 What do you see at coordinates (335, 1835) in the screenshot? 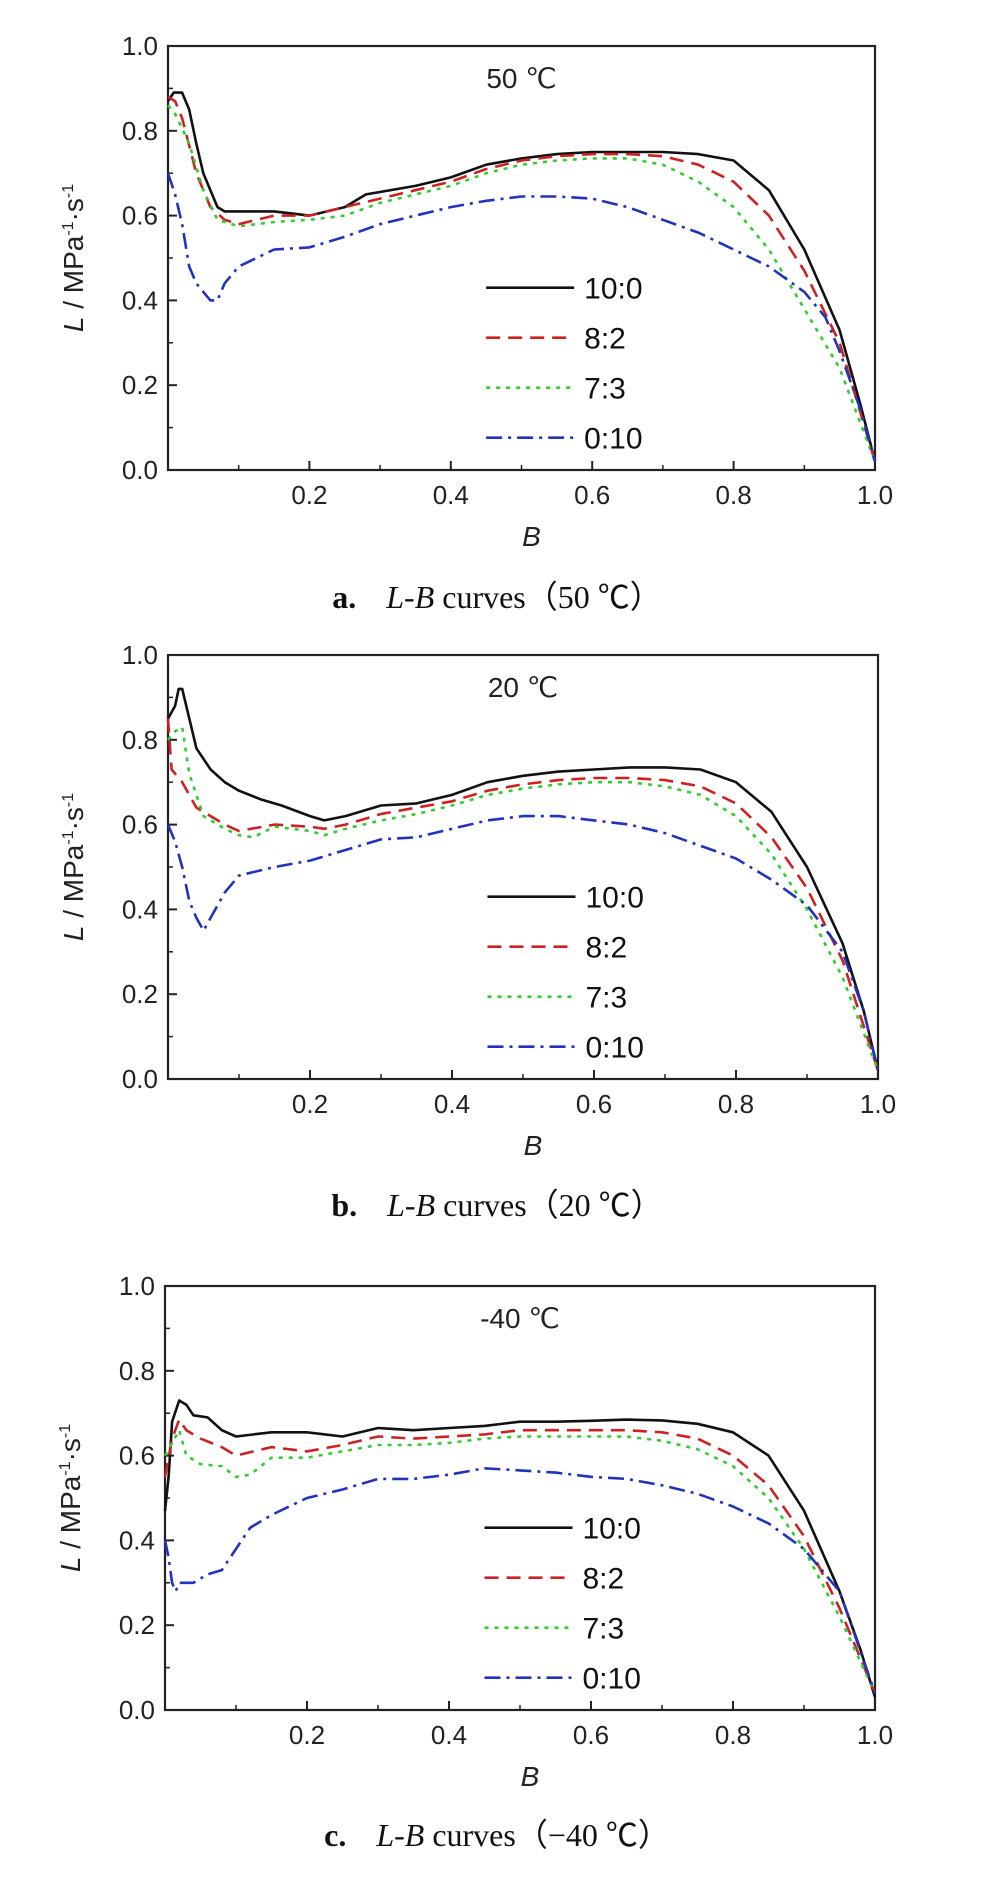
I see `caption-letter: c.` at bounding box center [335, 1835].